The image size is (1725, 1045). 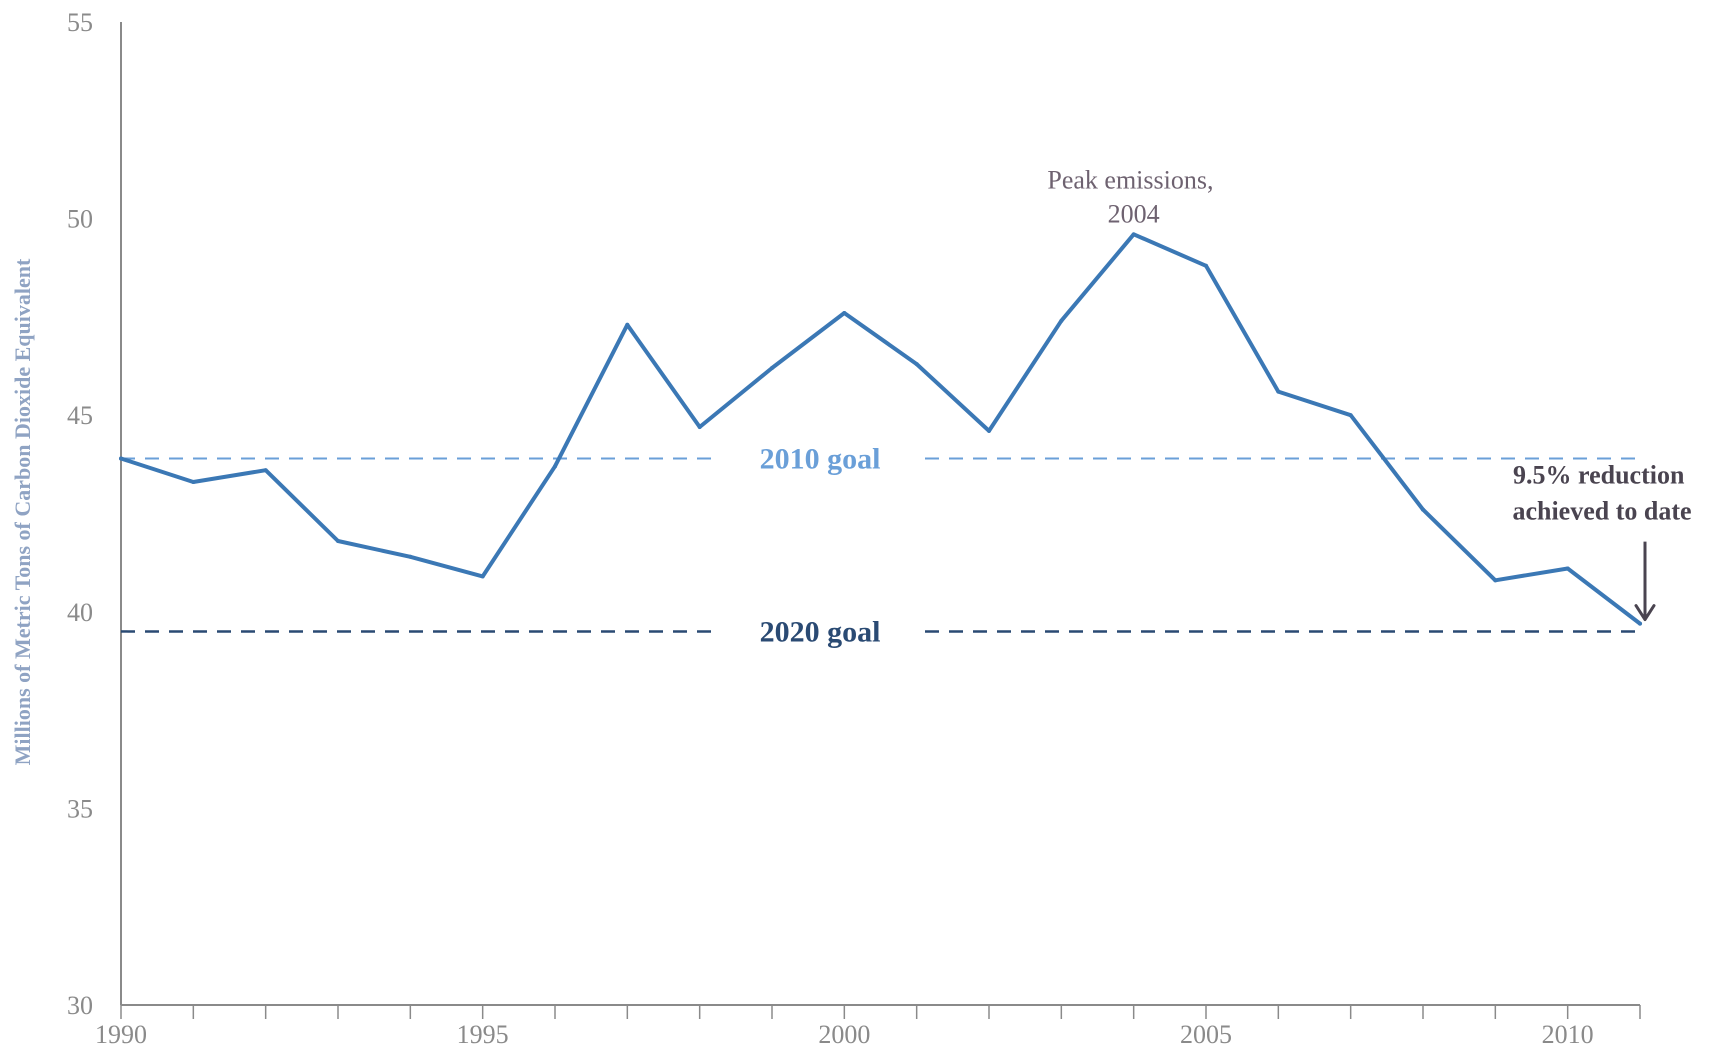 I want to click on peak-emissions-annotation: Peak emissions, 2004, so click(x=1133, y=196).